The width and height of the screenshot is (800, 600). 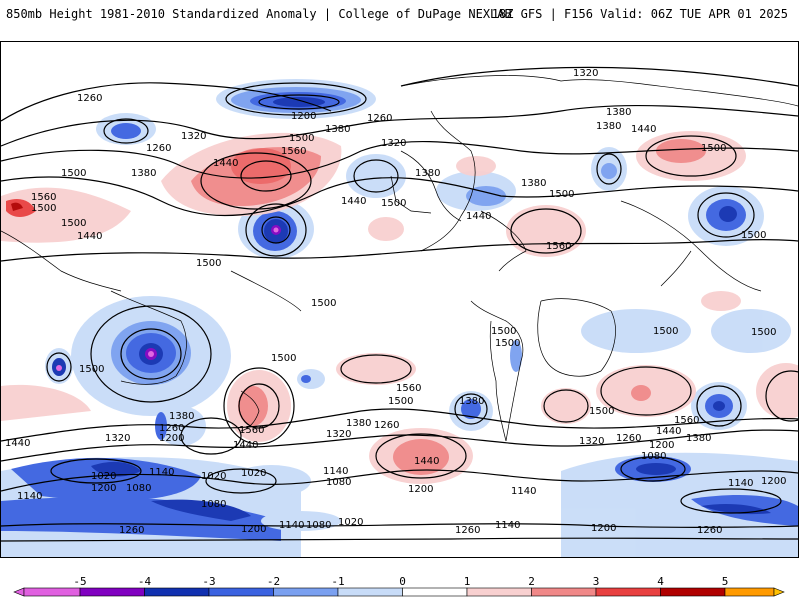 I want to click on colorbar-tick-label: 1, so click(x=467, y=581).